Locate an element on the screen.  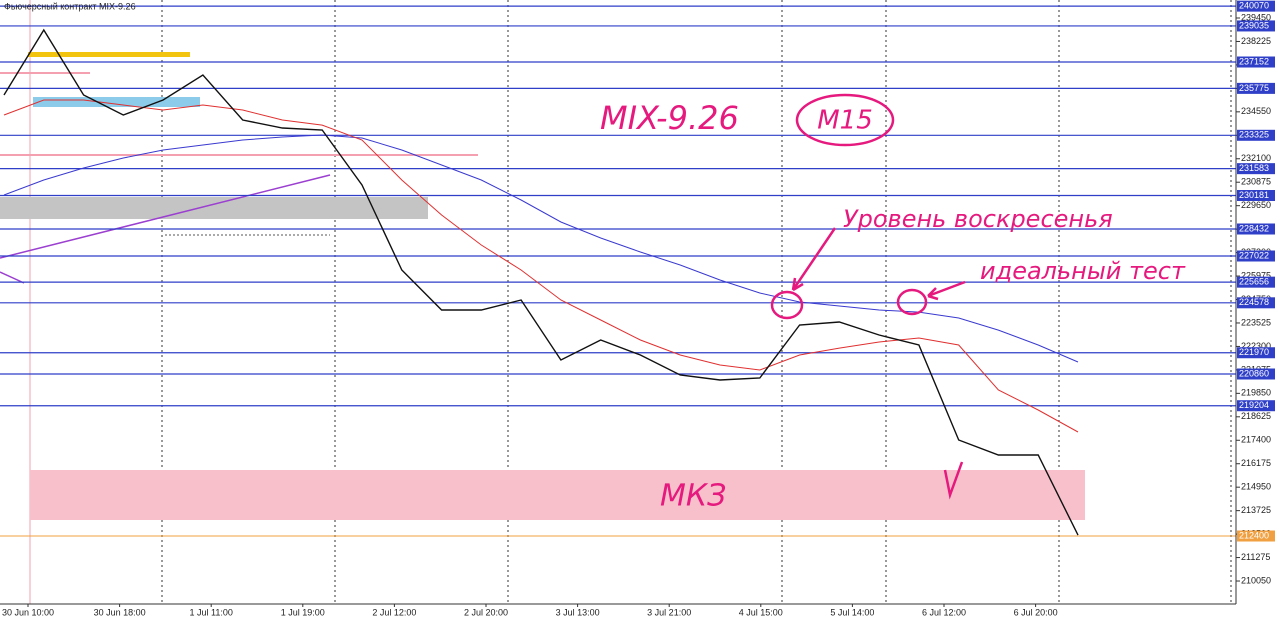
y-tick-label: 217400 is located at coordinates (1256, 440).